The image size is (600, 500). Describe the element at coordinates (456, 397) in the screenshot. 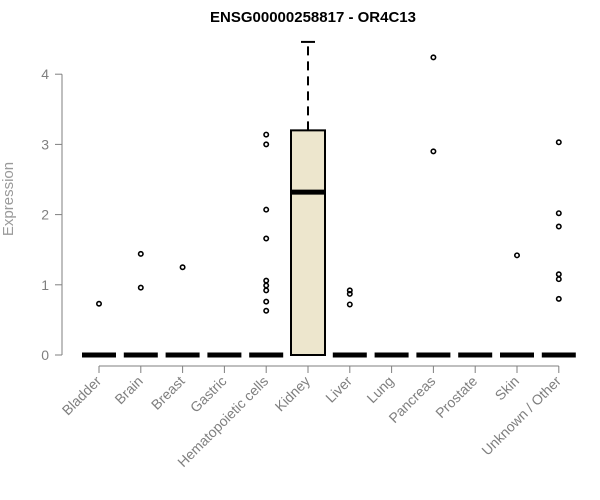

I see `x-tick-label: Prostate` at that location.